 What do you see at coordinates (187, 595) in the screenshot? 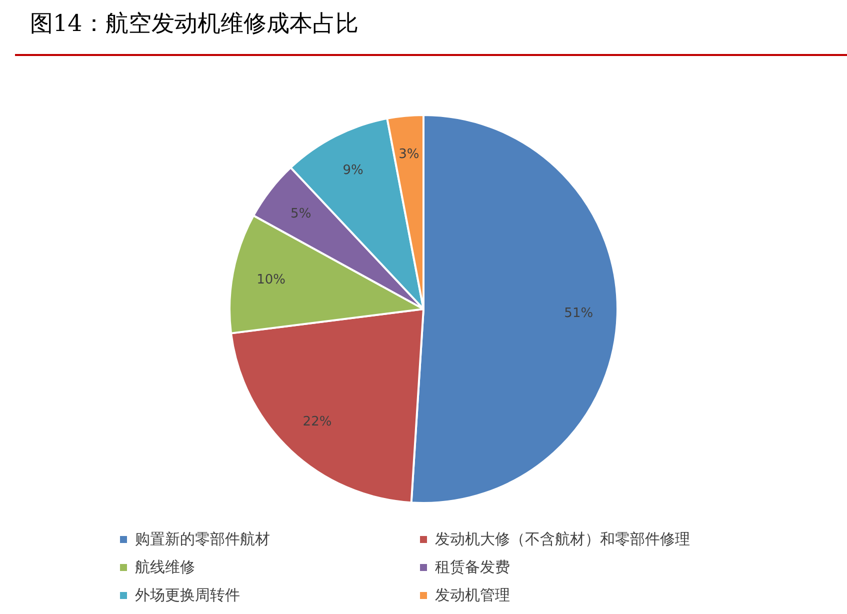
I see `legend-label: 外场更换周转件` at bounding box center [187, 595].